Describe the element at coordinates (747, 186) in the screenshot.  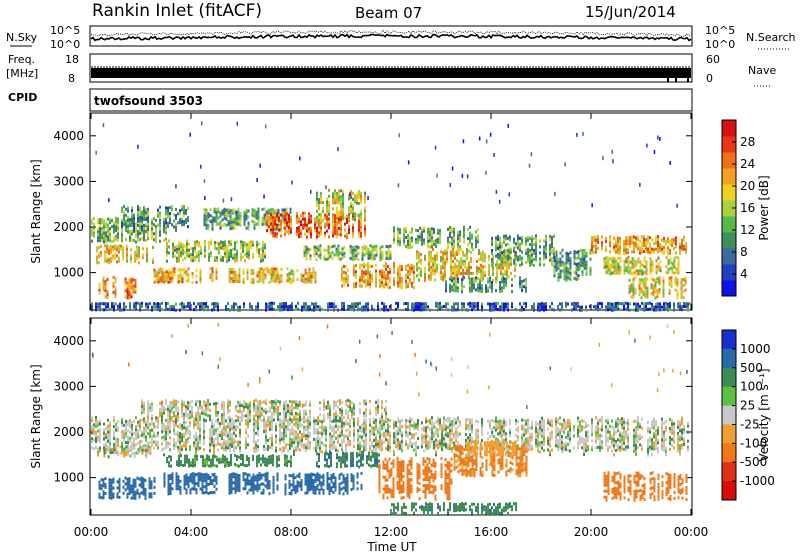
I see `colorbar-tick-label: 20` at that location.